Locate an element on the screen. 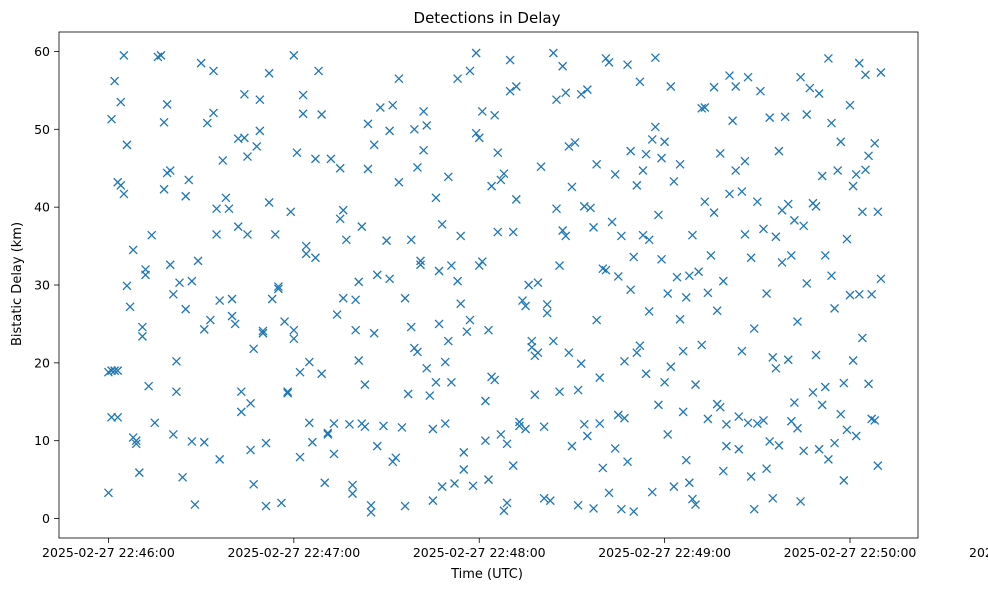 Image resolution: width=988 pixels, height=590 pixels. x-tick-label: 2025-02-27 22:47:00 is located at coordinates (293, 552).